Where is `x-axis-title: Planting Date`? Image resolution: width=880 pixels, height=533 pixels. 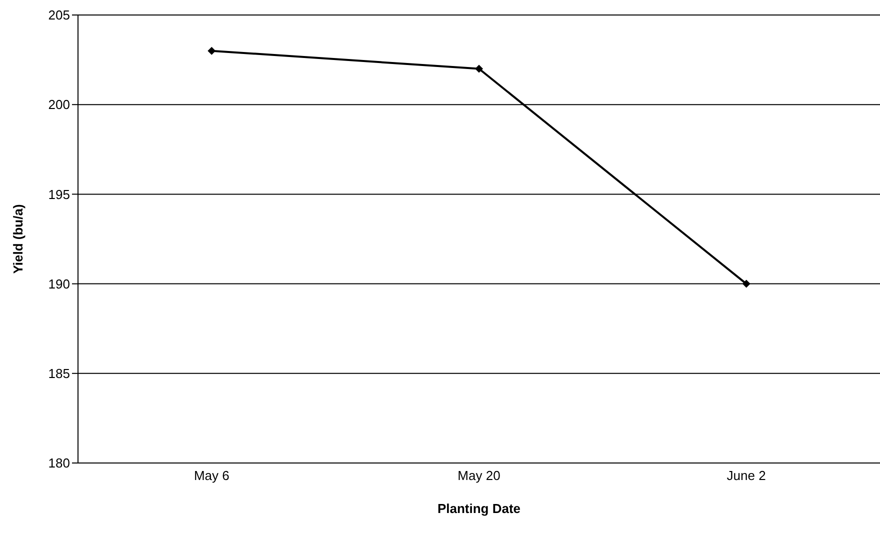 x-axis-title: Planting Date is located at coordinates (479, 508).